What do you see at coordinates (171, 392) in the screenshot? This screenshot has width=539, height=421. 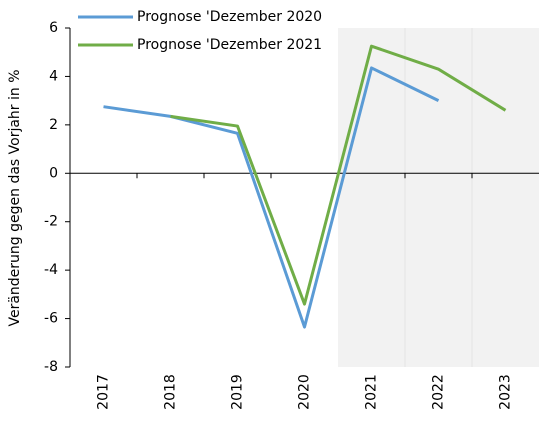 I see `x-tick-label: 2018` at bounding box center [171, 392].